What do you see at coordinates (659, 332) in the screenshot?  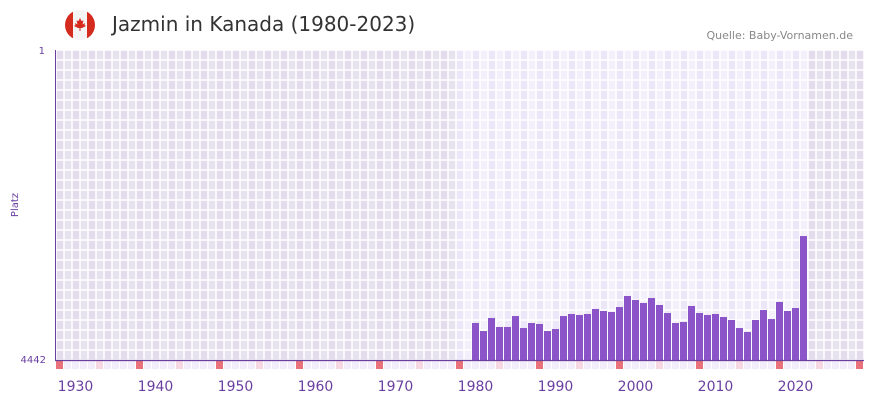 I see `bar-2003` at bounding box center [659, 332].